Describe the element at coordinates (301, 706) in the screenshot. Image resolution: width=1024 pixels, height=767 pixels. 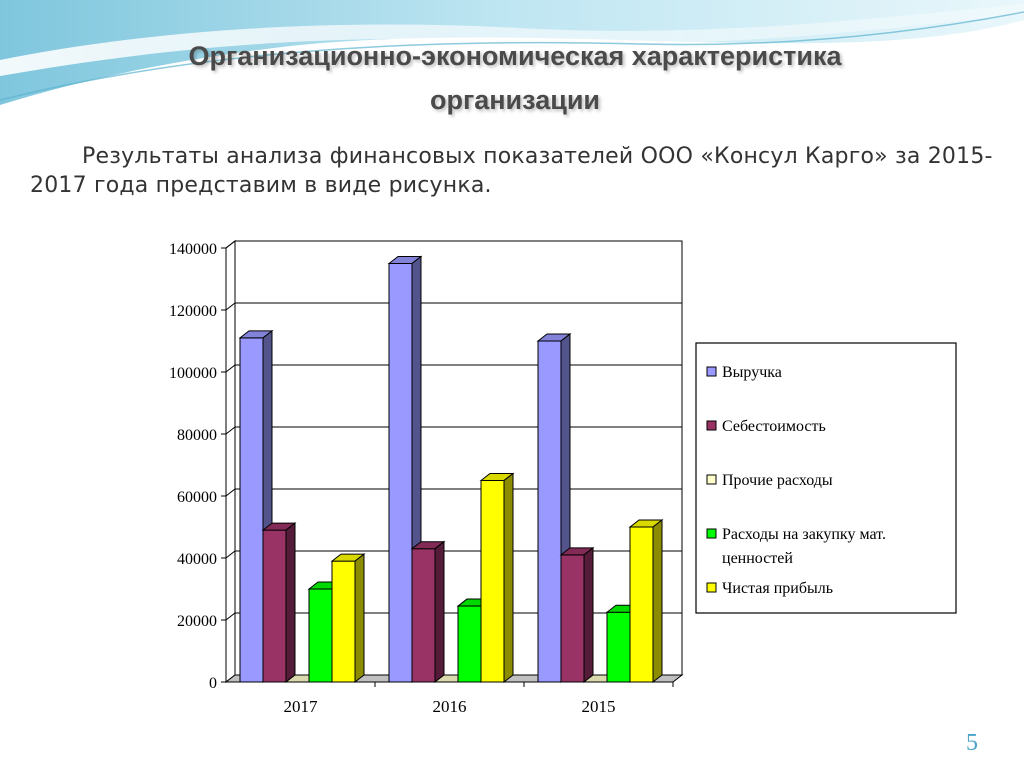
I see `x-tick-label: 2017` at that location.